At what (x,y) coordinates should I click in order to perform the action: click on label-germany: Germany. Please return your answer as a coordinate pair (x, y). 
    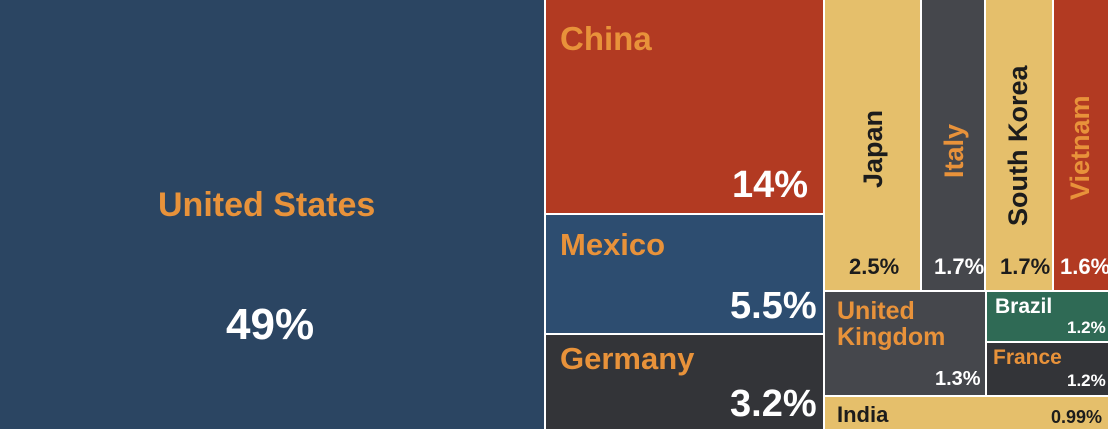
    Looking at the image, I should click on (627, 358).